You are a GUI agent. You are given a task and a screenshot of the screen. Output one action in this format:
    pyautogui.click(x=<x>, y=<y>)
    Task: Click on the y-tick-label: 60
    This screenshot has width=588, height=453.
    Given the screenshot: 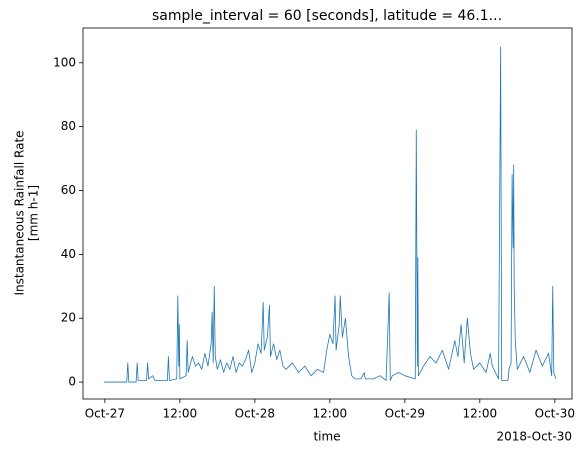 What is the action you would take?
    pyautogui.click(x=68, y=190)
    